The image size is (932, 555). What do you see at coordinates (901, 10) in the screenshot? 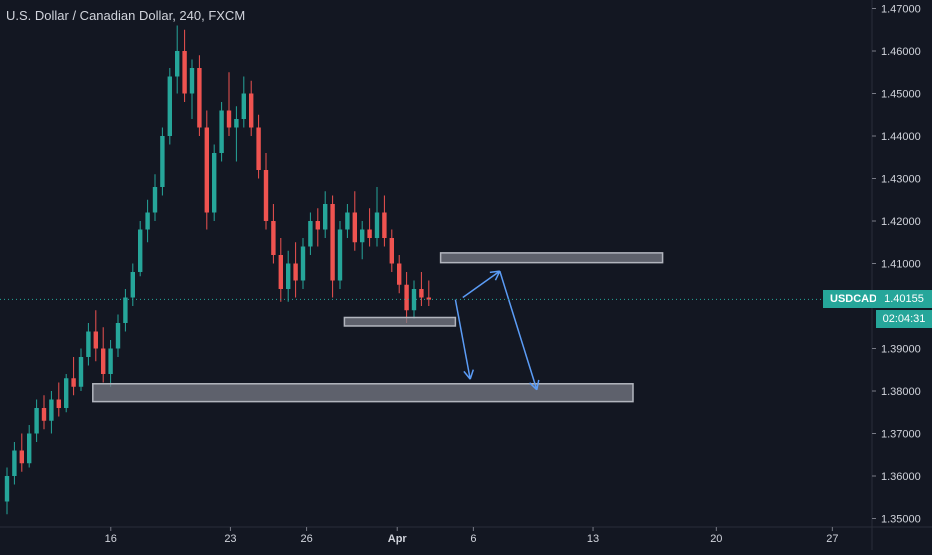
I see `y-tick-label: 1.47000` at bounding box center [901, 10].